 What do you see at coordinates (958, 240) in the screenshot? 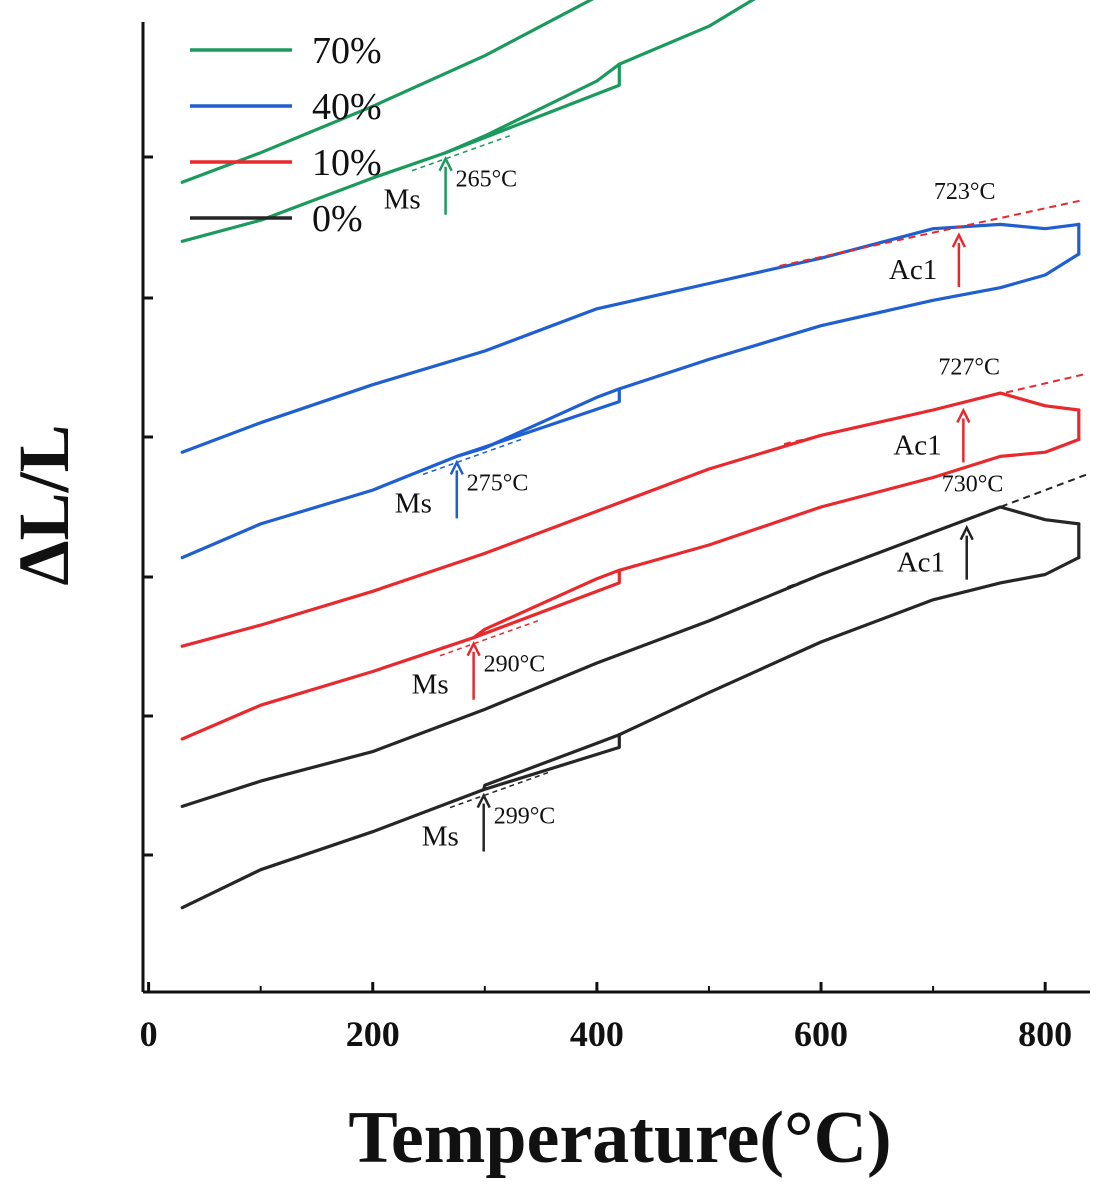
I see `series-1-ac1-arrow-head` at bounding box center [958, 240].